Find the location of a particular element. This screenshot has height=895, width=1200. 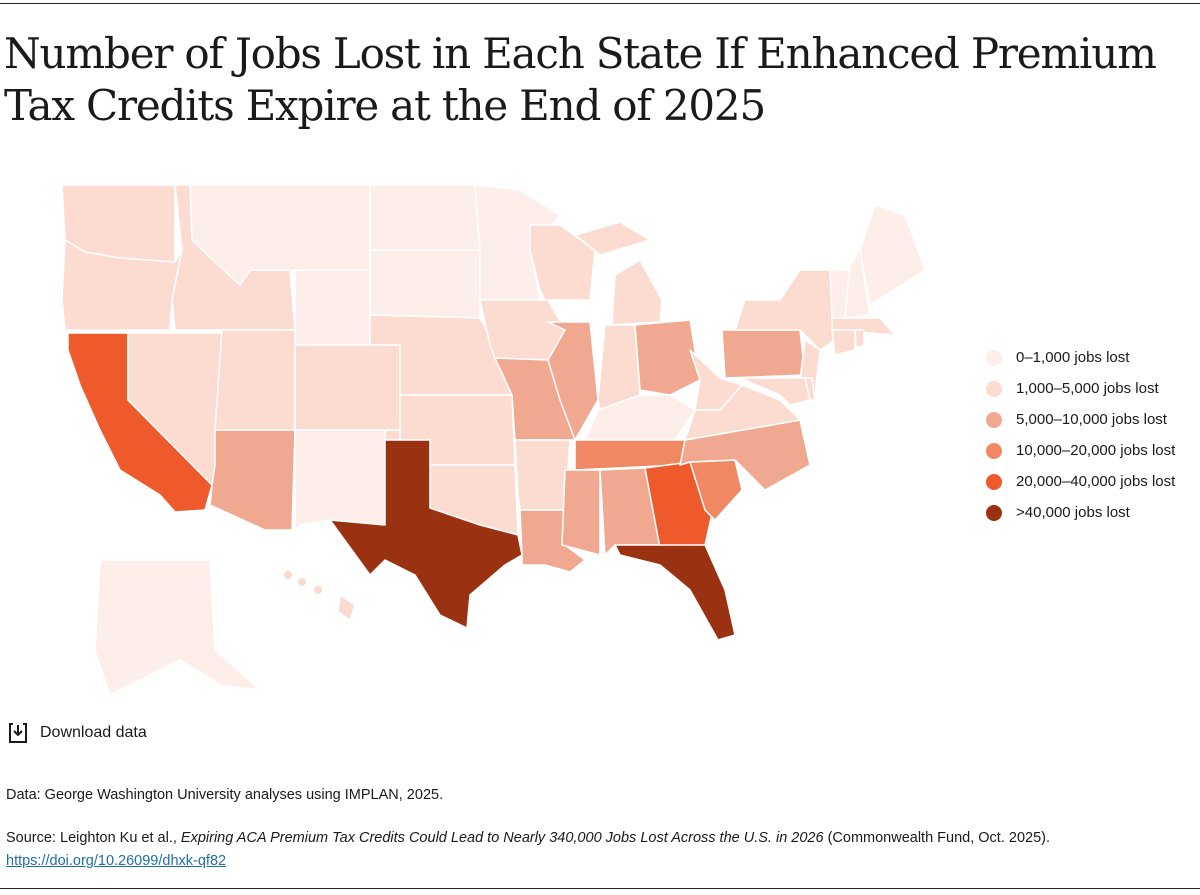

state-me is located at coordinates (892, 255).